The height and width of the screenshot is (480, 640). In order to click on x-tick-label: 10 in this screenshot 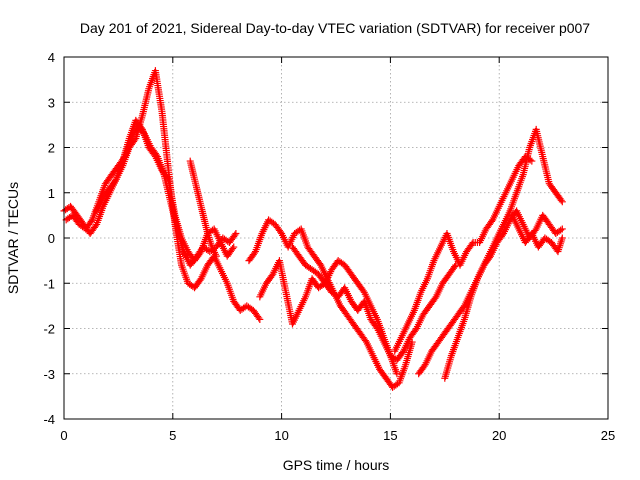, I will do `click(281, 435)`.